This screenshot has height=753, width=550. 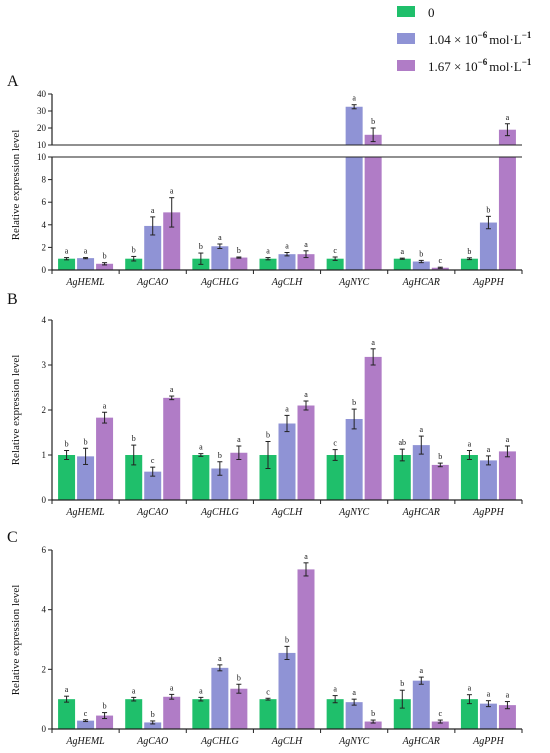 I want to click on y-tick-label: 30, so click(x=42, y=111).